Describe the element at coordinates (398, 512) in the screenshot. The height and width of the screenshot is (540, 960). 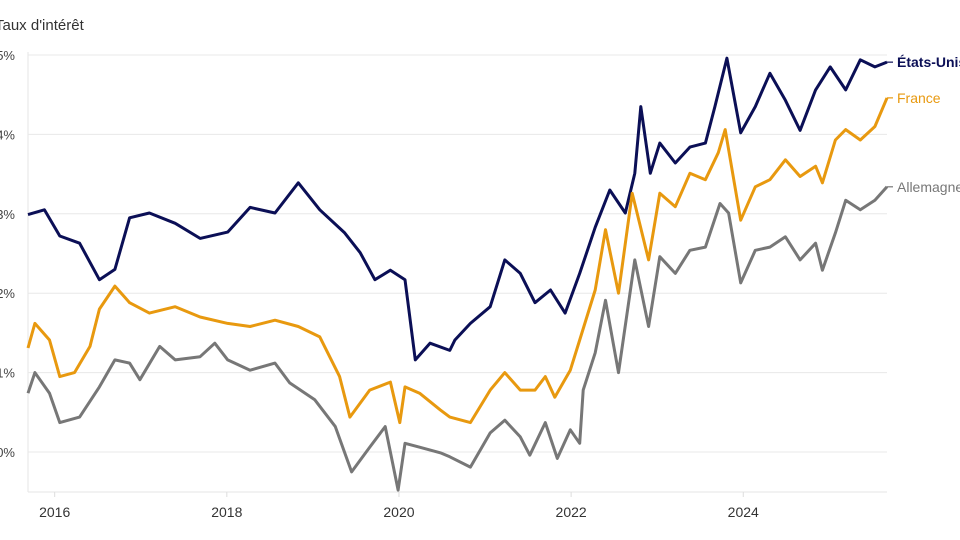
I see `x-tick-label: 2020` at that location.